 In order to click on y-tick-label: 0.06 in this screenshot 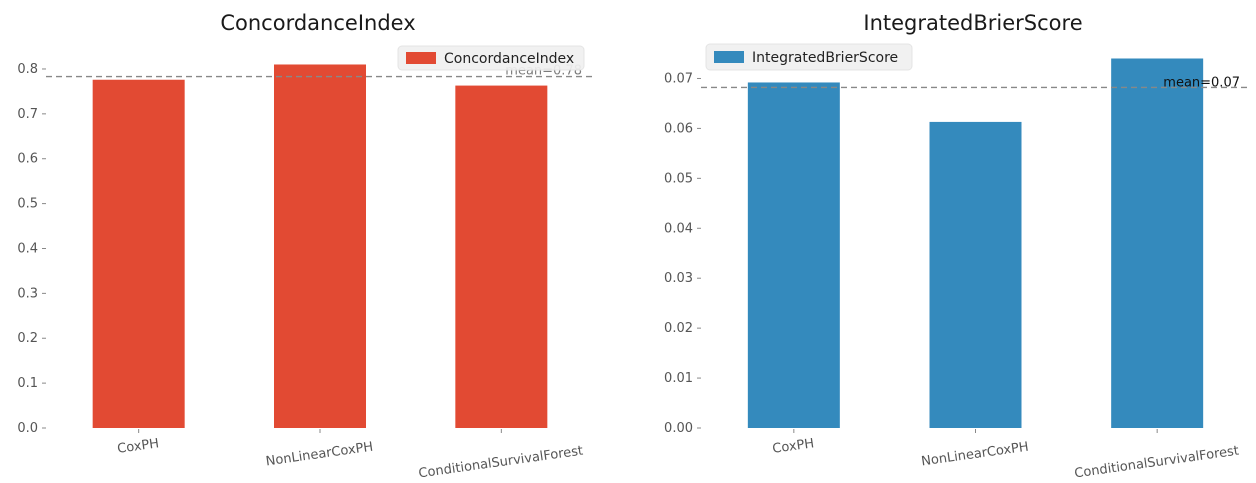, I will do `click(678, 128)`.